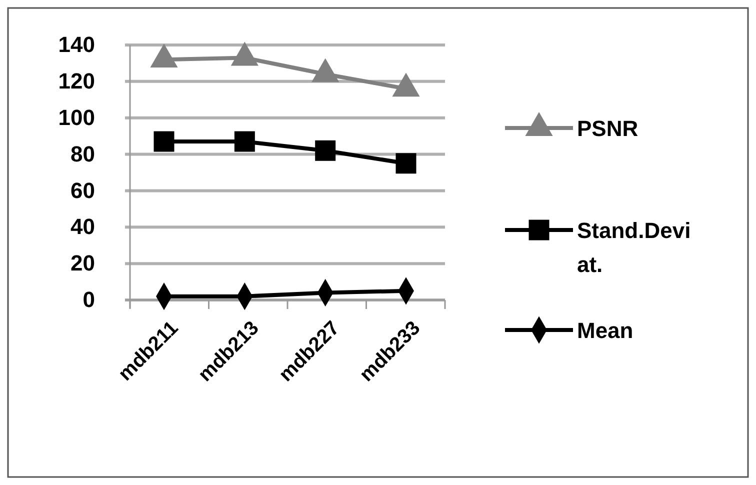  What do you see at coordinates (605, 330) in the screenshot?
I see `legend-label: Mean` at bounding box center [605, 330].